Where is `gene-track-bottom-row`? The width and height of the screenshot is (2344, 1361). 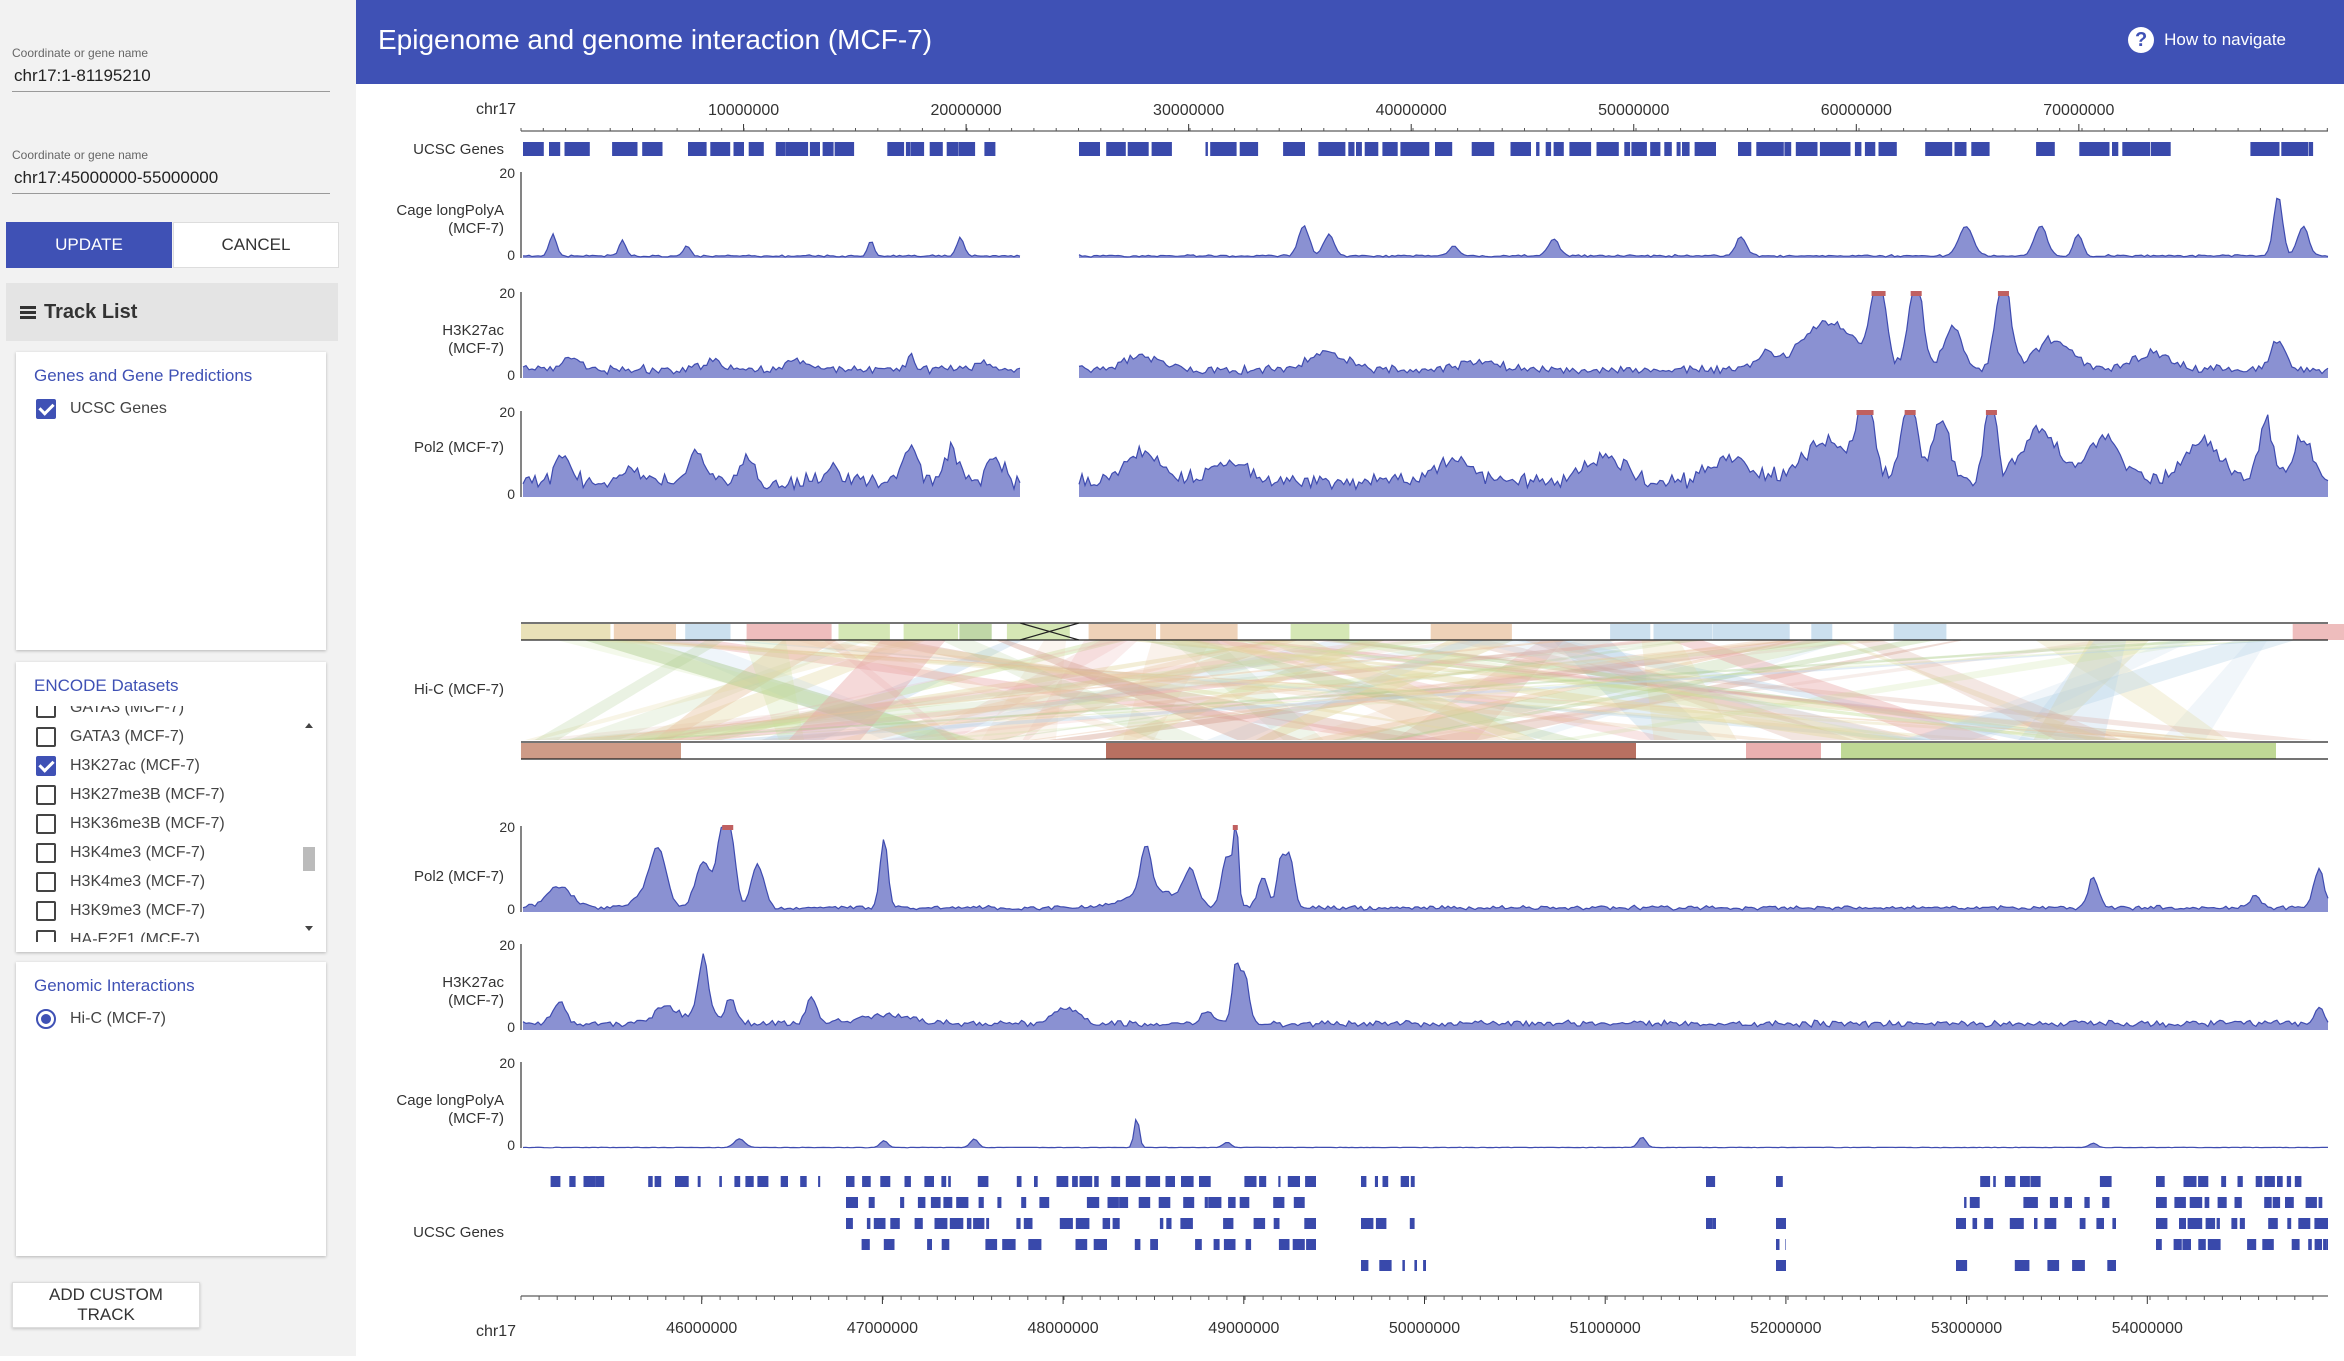
gene-track-bottom-row is located at coordinates (1584, 1202).